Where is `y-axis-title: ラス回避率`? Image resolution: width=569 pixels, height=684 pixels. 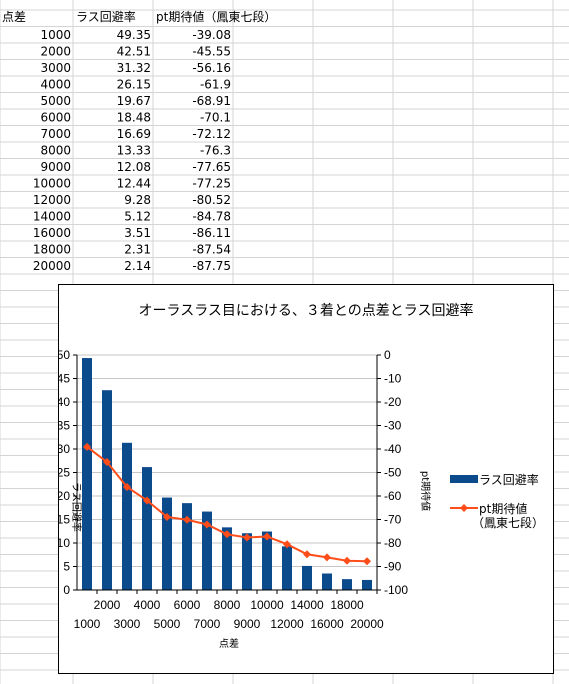 y-axis-title: ラス回避率 is located at coordinates (76, 507).